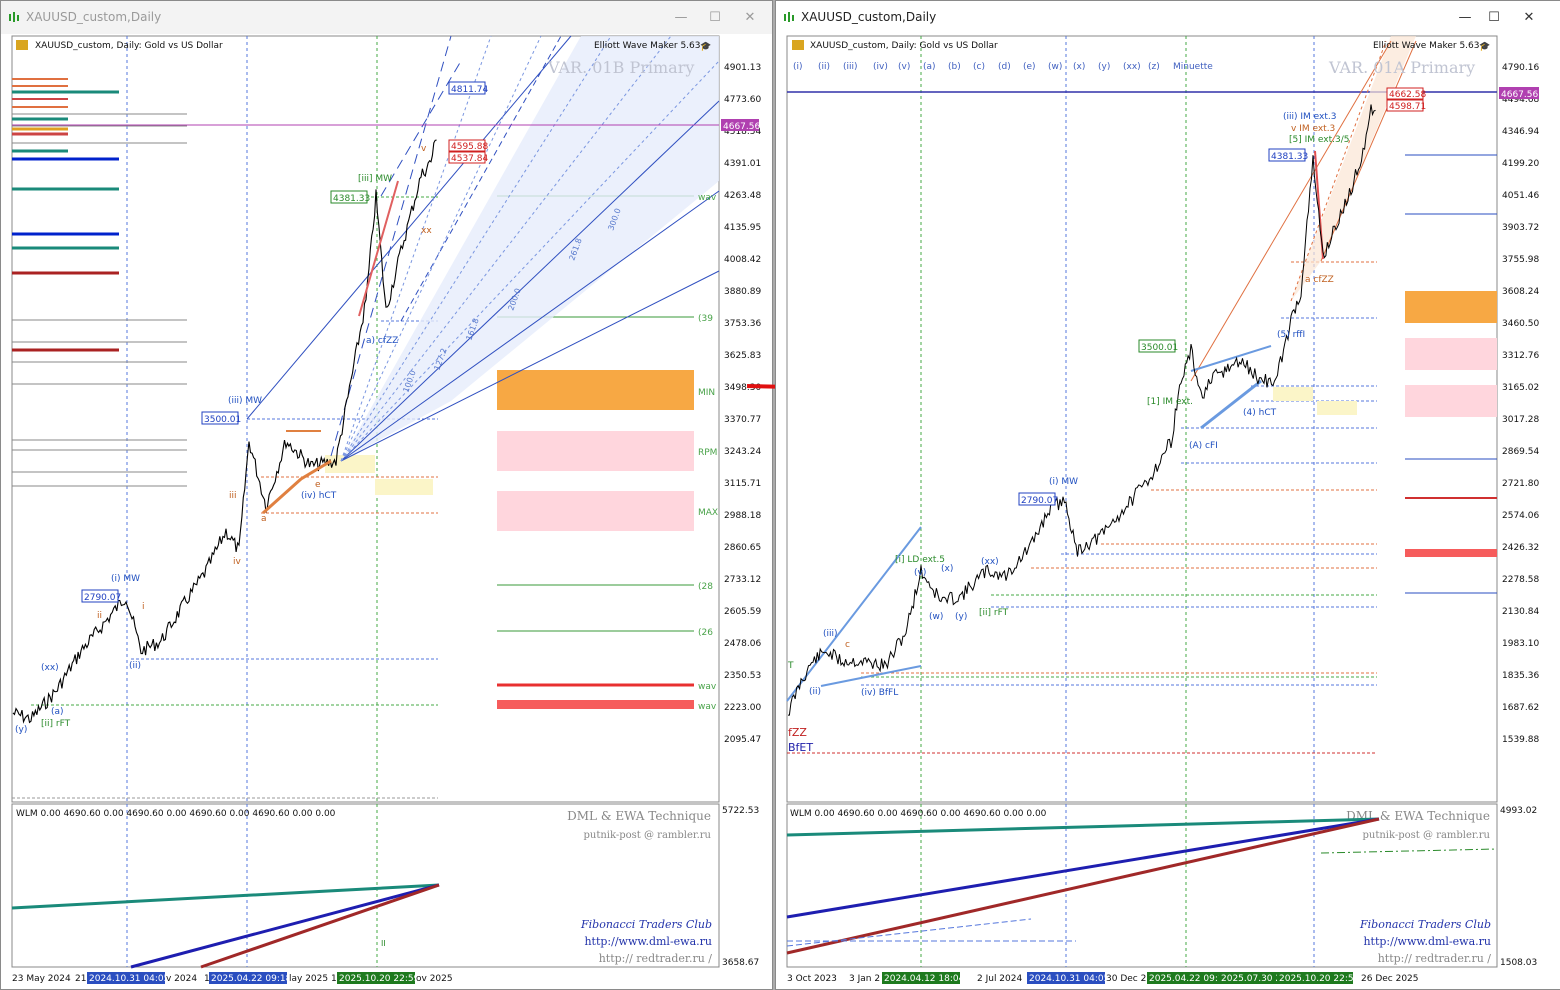 Image resolution: width=1560 pixels, height=990 pixels. What do you see at coordinates (742, 516) in the screenshot?
I see `price-tick: 2988.18` at bounding box center [742, 516].